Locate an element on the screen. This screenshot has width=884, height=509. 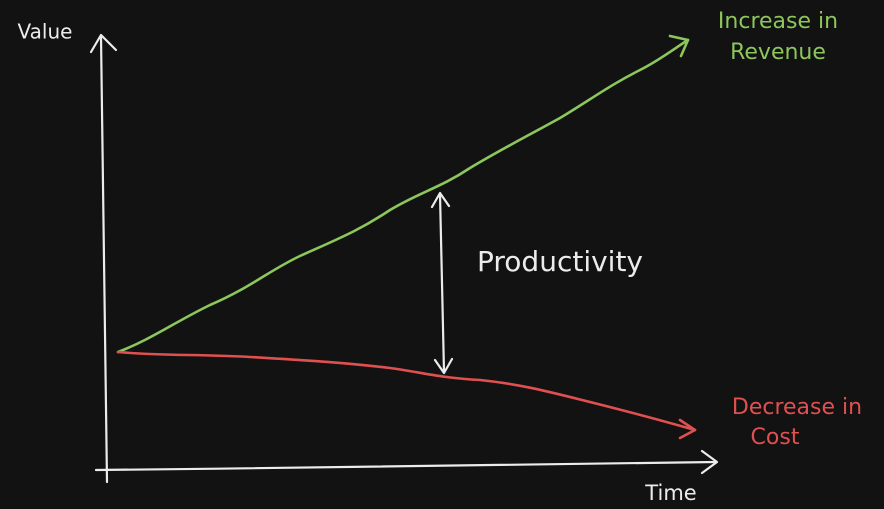
y-axis-arrow is located at coordinates (103, 43).